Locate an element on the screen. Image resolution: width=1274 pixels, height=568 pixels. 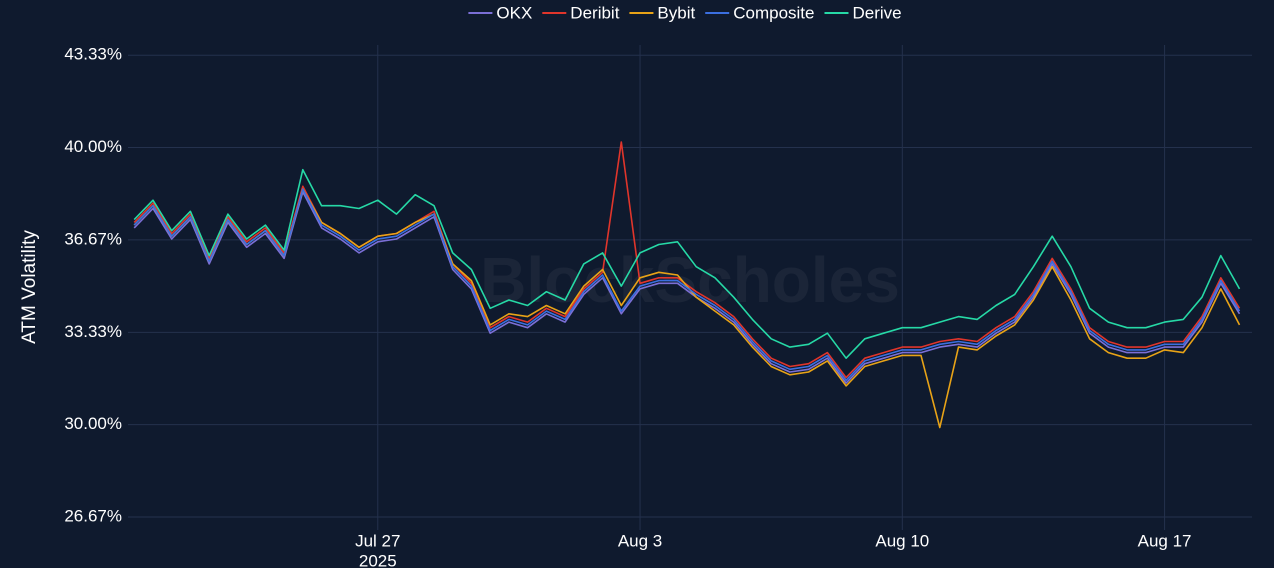
legend-item: OKX is located at coordinates (500, 12).